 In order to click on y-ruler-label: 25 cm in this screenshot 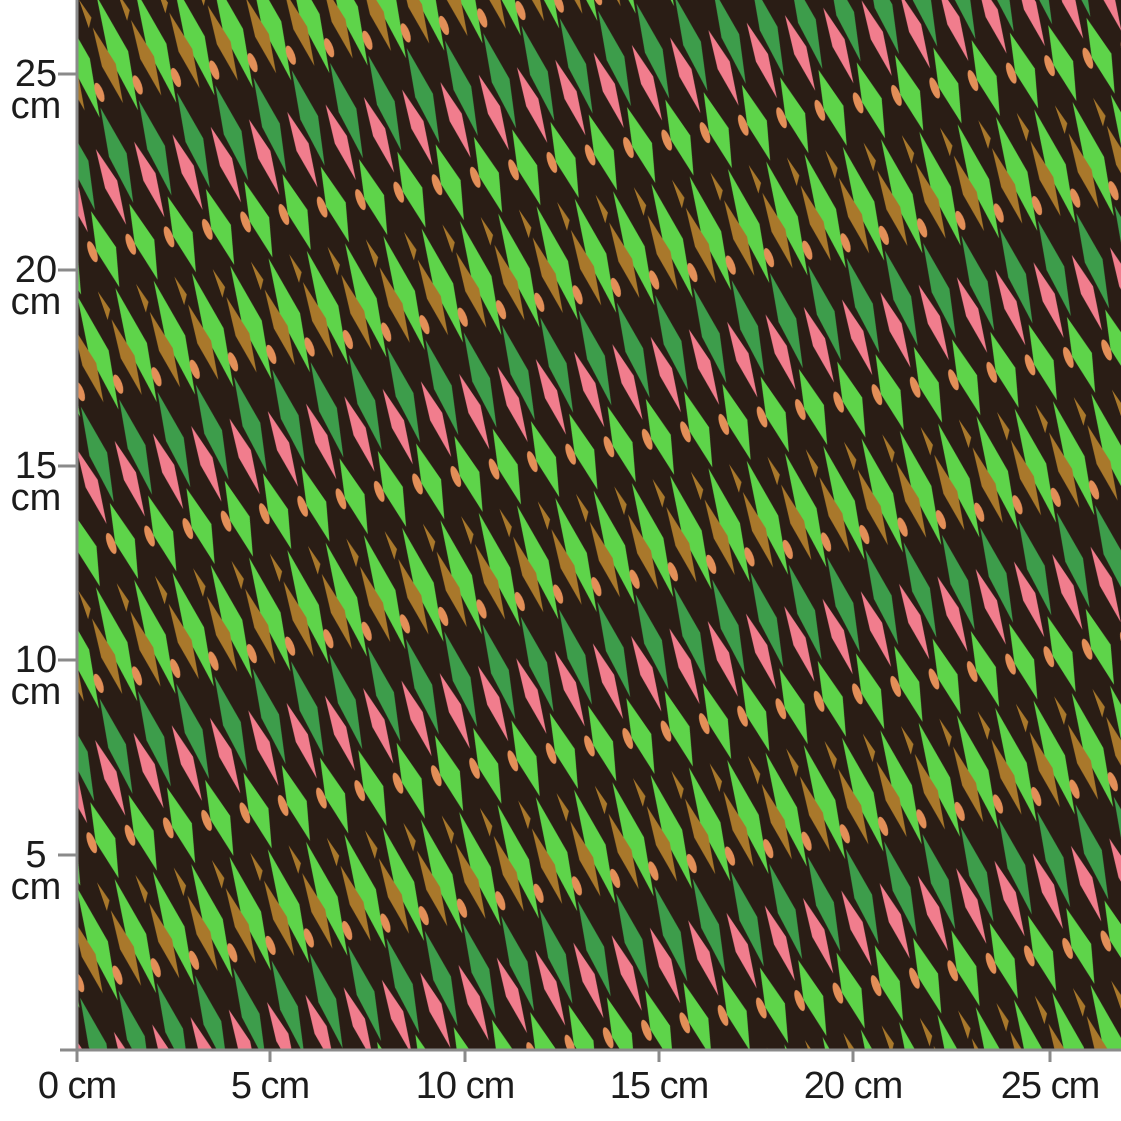, I will do `click(36, 90)`.